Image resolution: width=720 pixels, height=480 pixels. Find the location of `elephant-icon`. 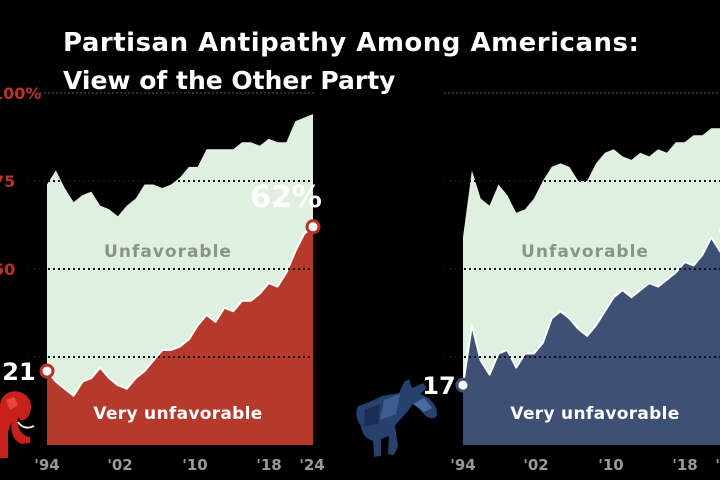

elephant-icon is located at coordinates (17, 424).